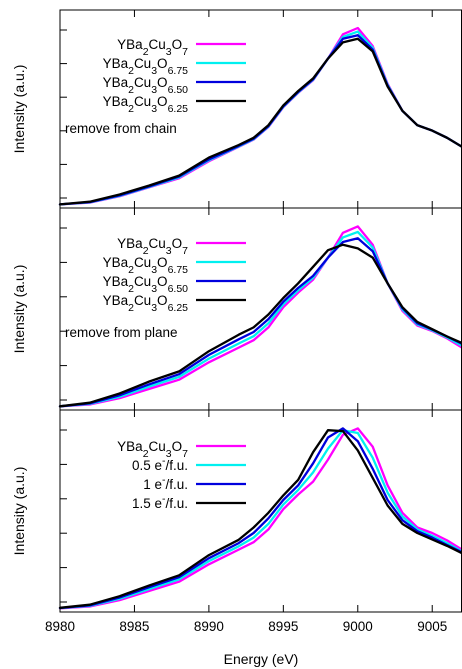 The width and height of the screenshot is (462, 669). I want to click on panel-annotation: remove from chain, so click(121, 128).